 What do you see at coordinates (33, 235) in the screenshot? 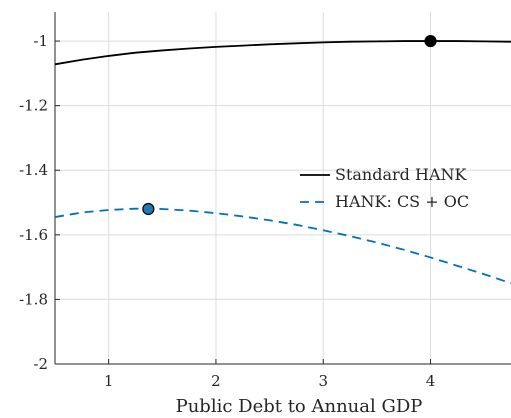
I see `y-tick-label: -1.6` at bounding box center [33, 235].